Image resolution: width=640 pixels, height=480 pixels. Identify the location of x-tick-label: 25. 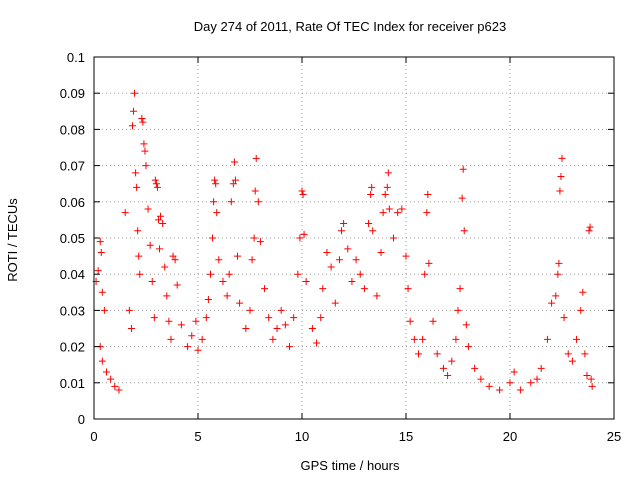
(614, 436).